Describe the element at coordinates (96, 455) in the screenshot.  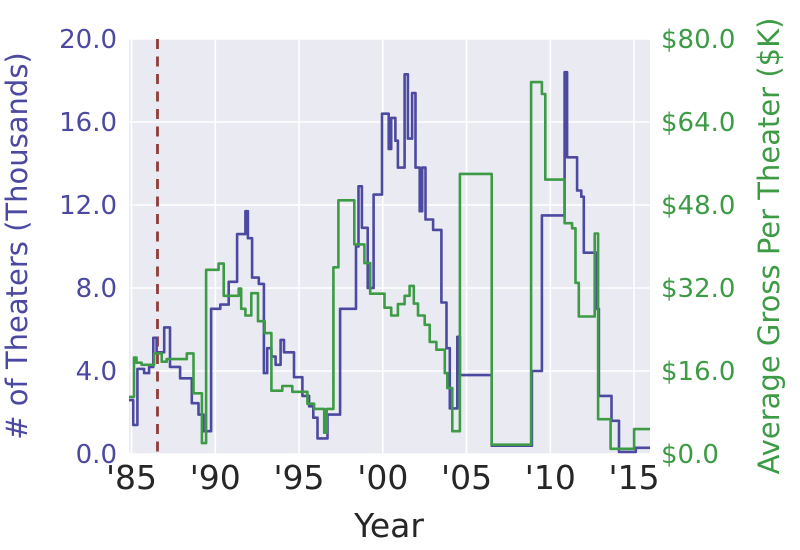
I see `left-y-tick-label: 0.0` at that location.